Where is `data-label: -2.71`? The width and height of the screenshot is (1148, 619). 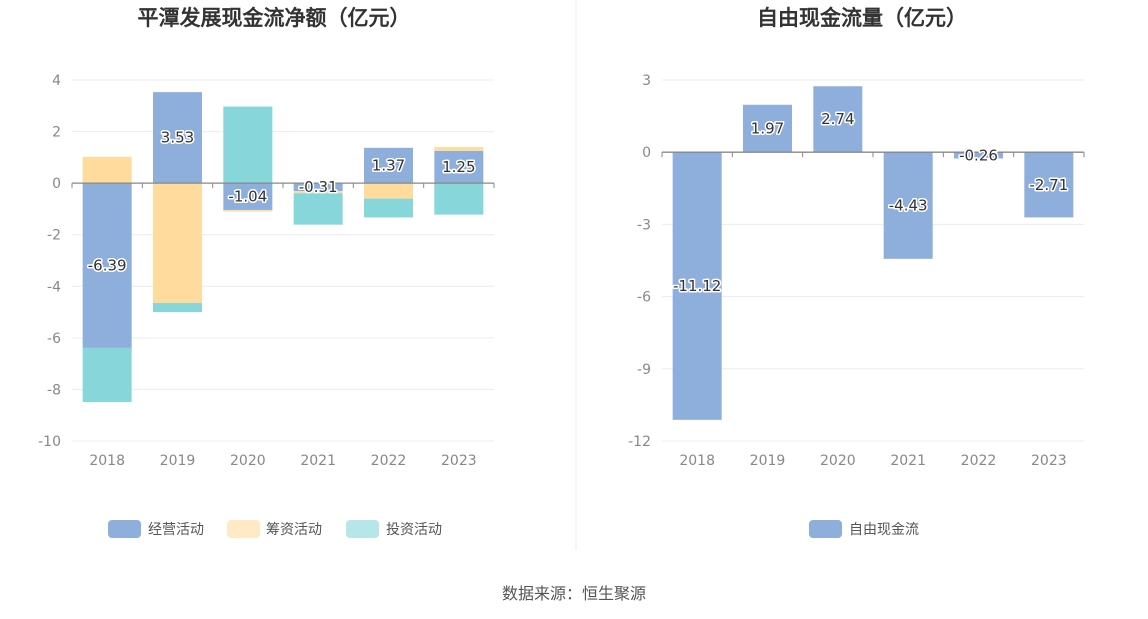 data-label: -2.71 is located at coordinates (1048, 185).